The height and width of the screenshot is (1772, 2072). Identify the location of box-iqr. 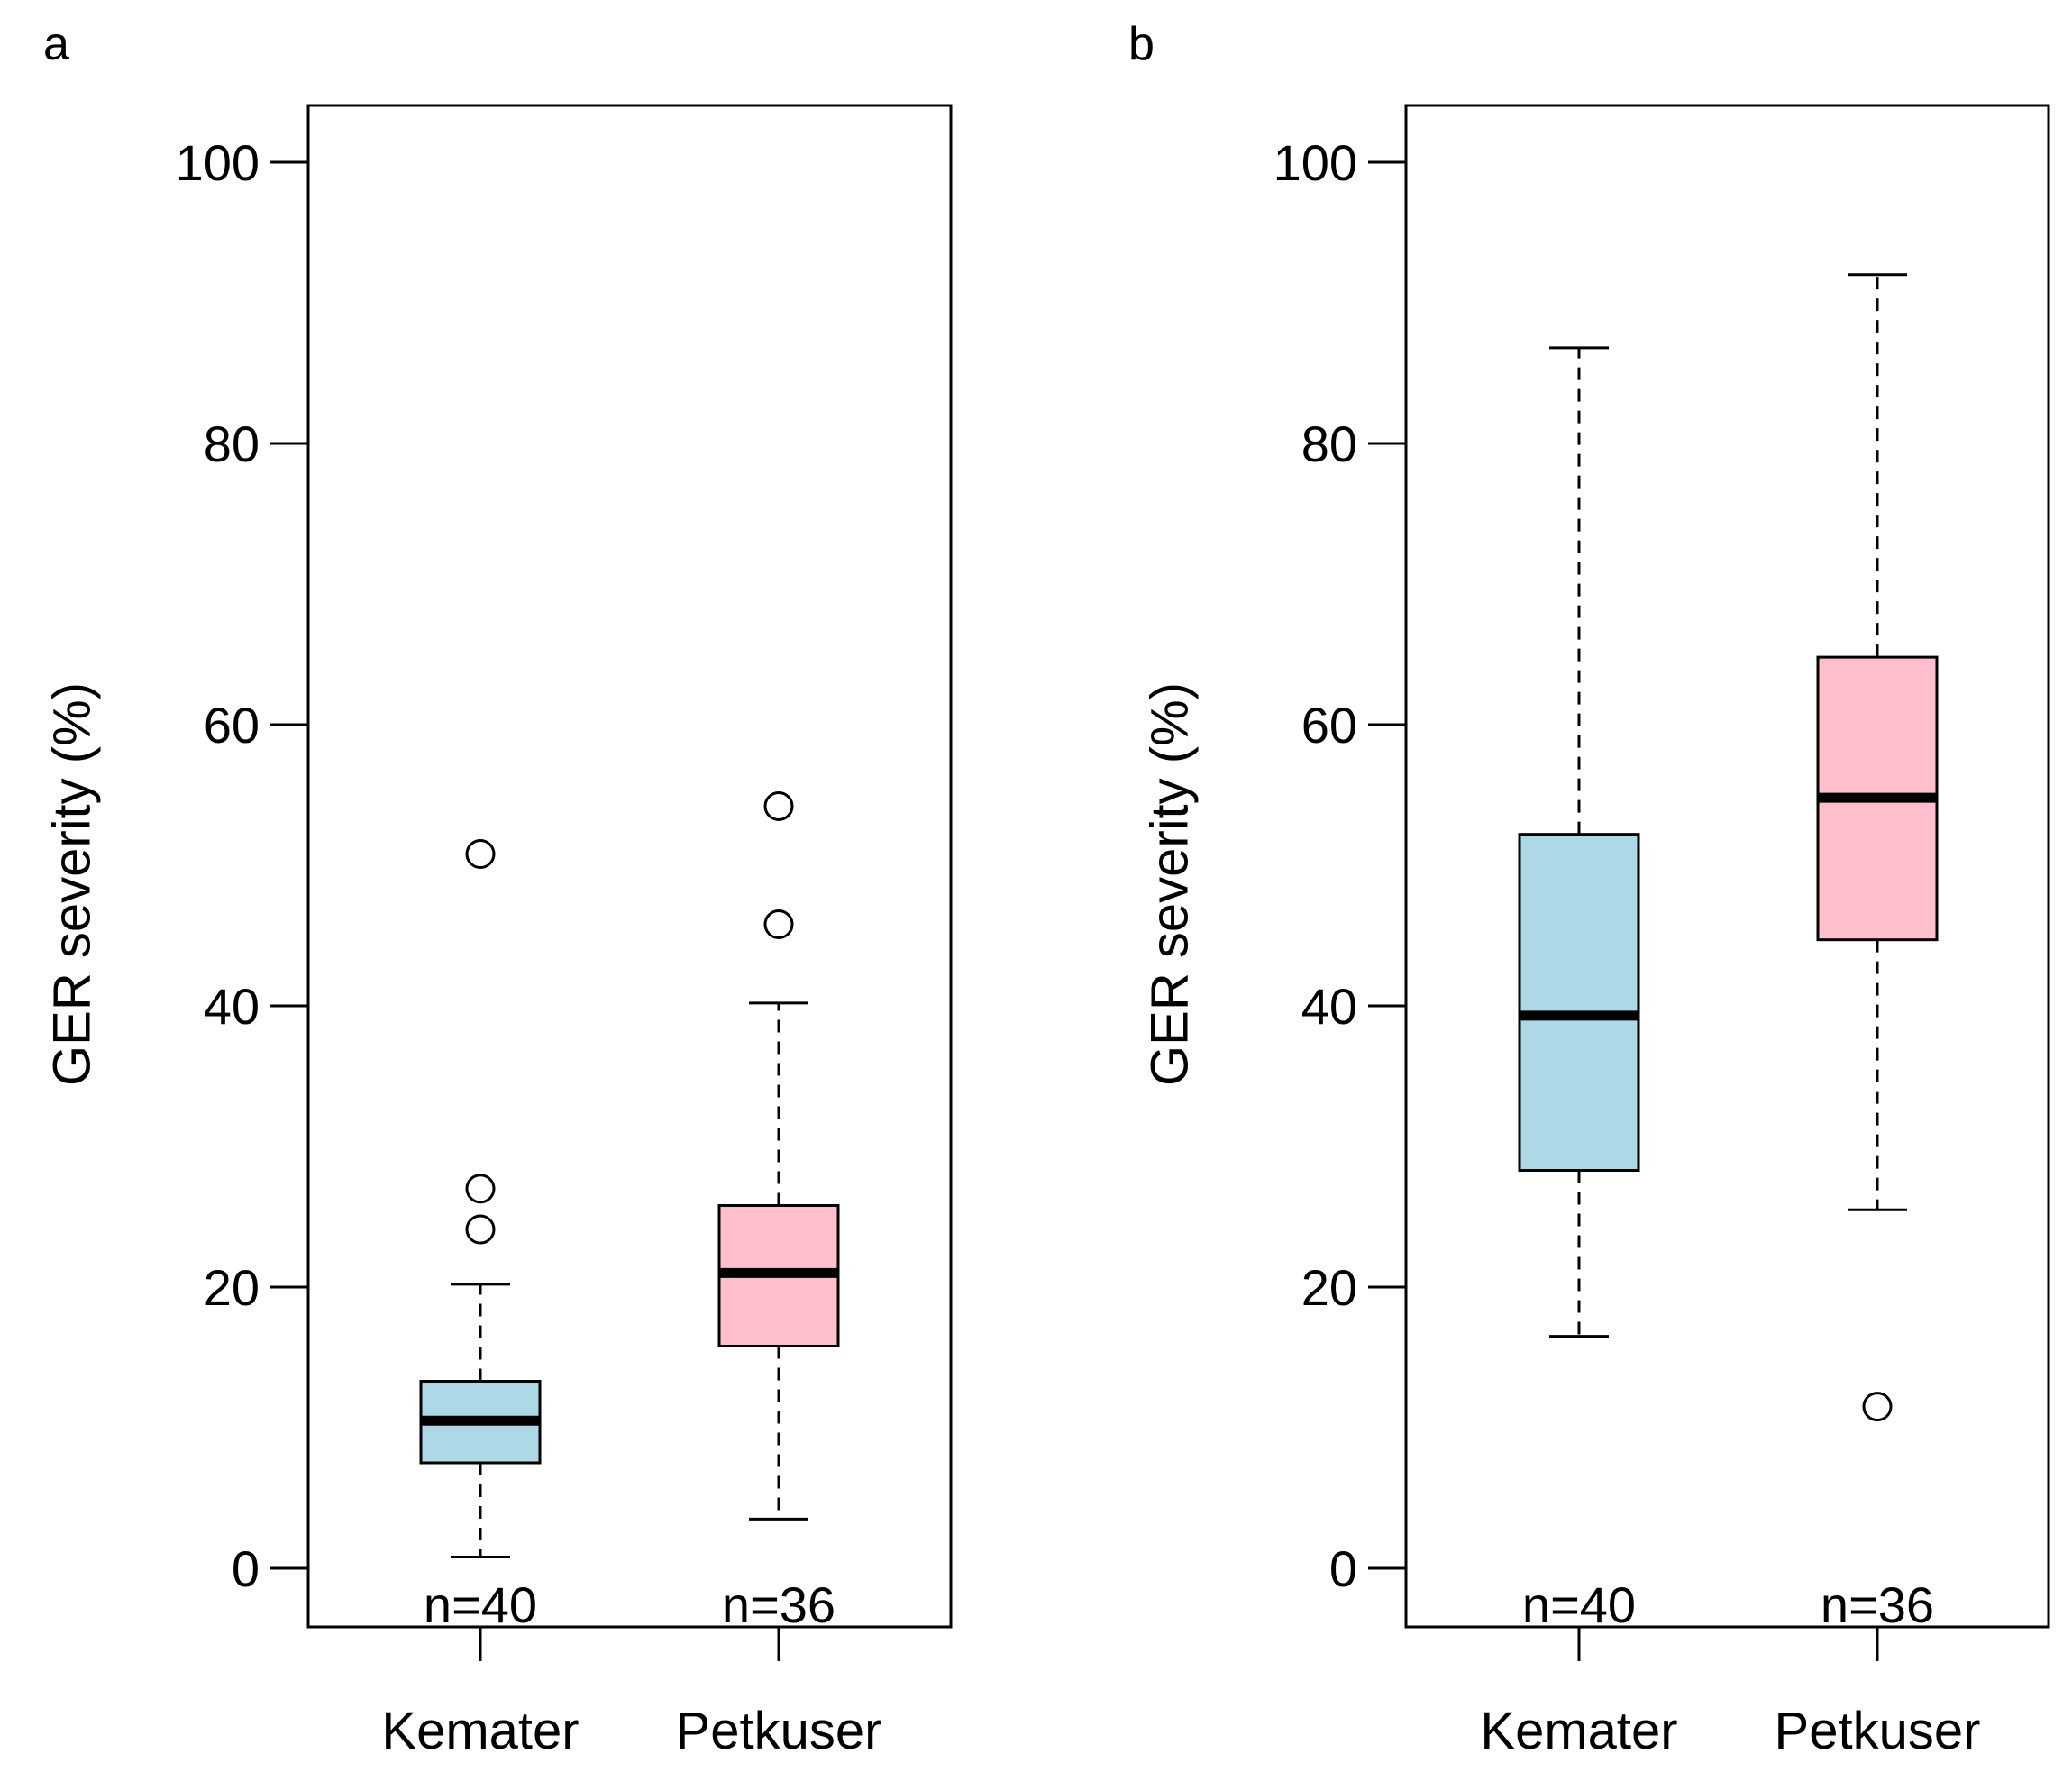
(1579, 1003).